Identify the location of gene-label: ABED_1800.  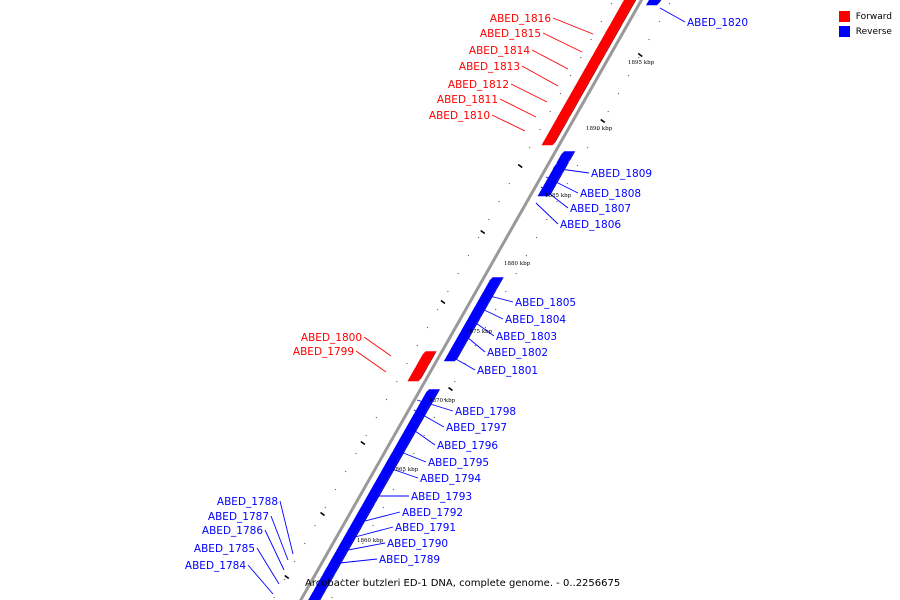
(331, 338).